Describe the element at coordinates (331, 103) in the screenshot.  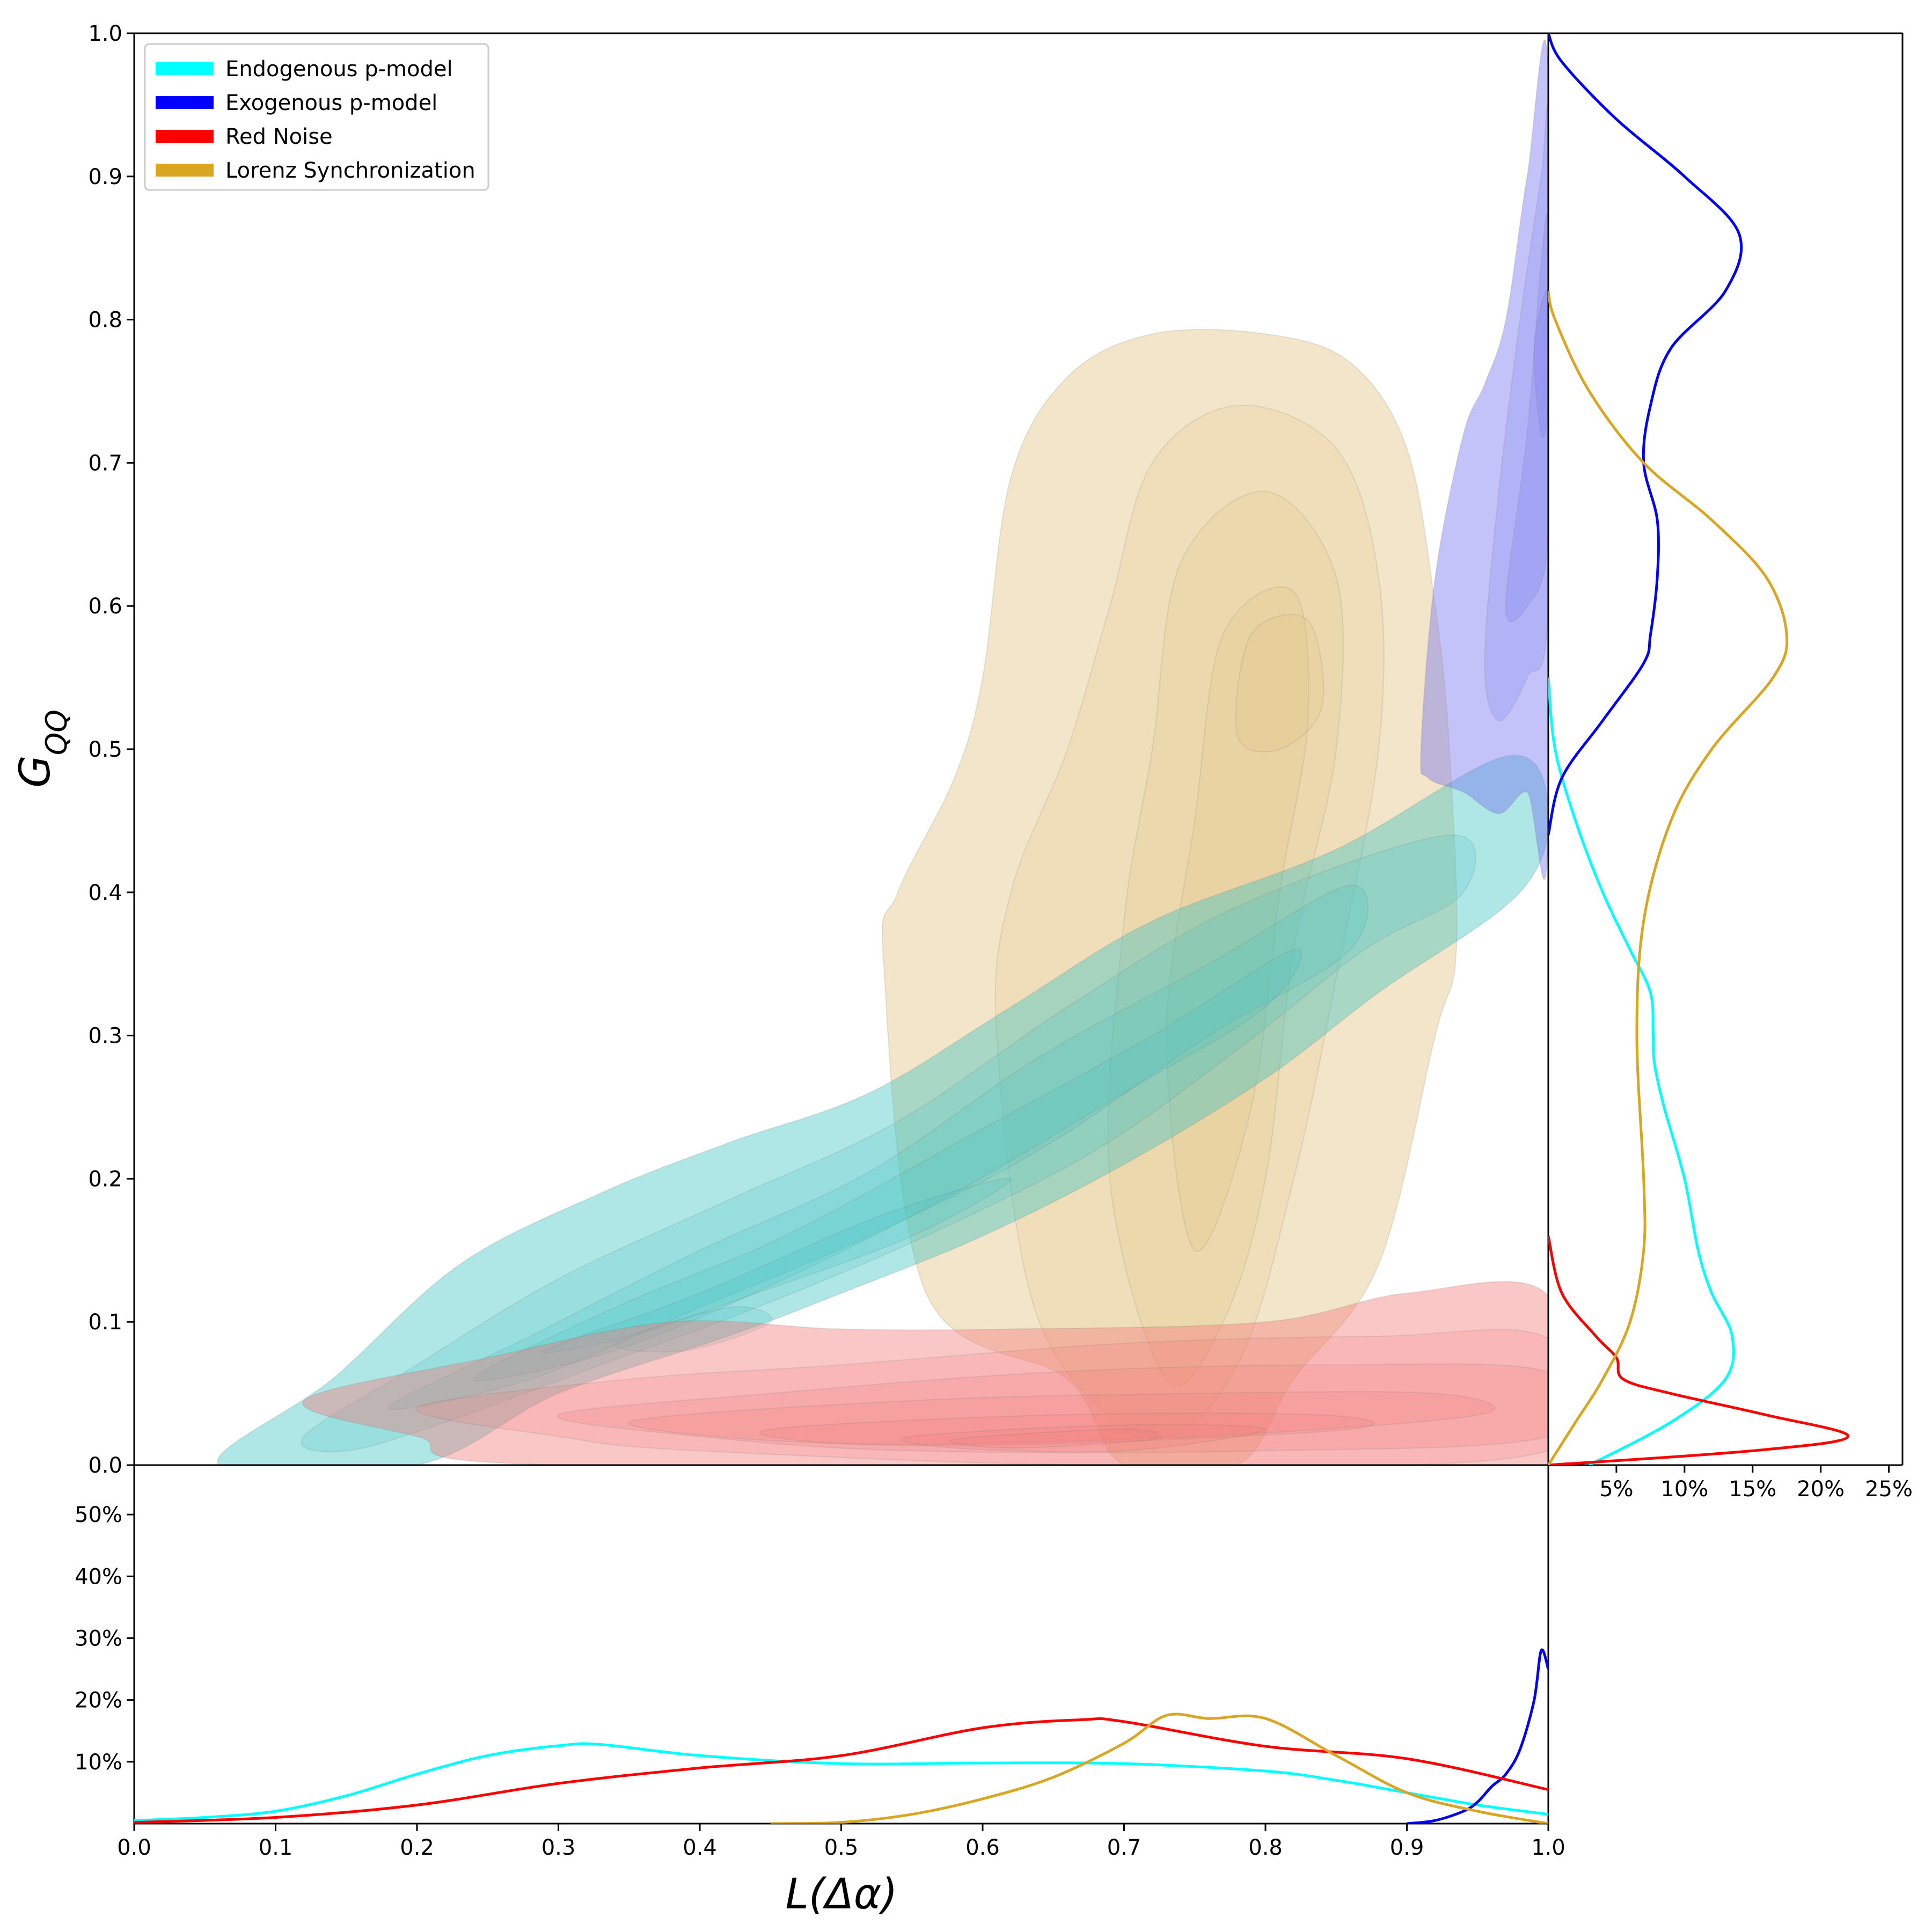
I see `legend-label-exogenous: Exogenous p-model` at that location.